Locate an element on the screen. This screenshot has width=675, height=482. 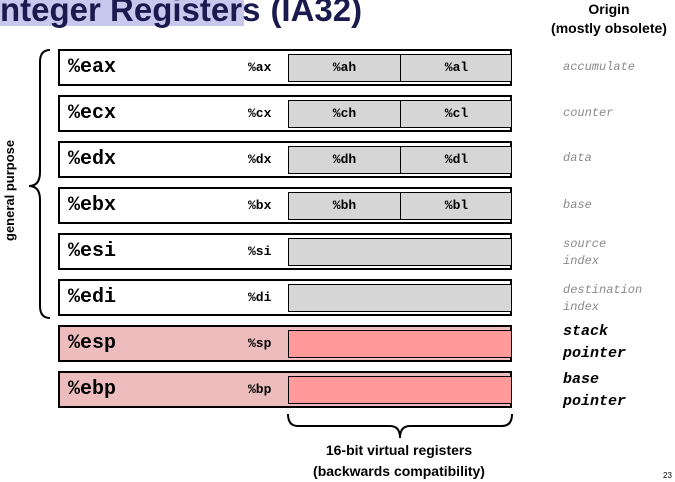
title-main: nteger Registers is located at coordinates (130, 14).